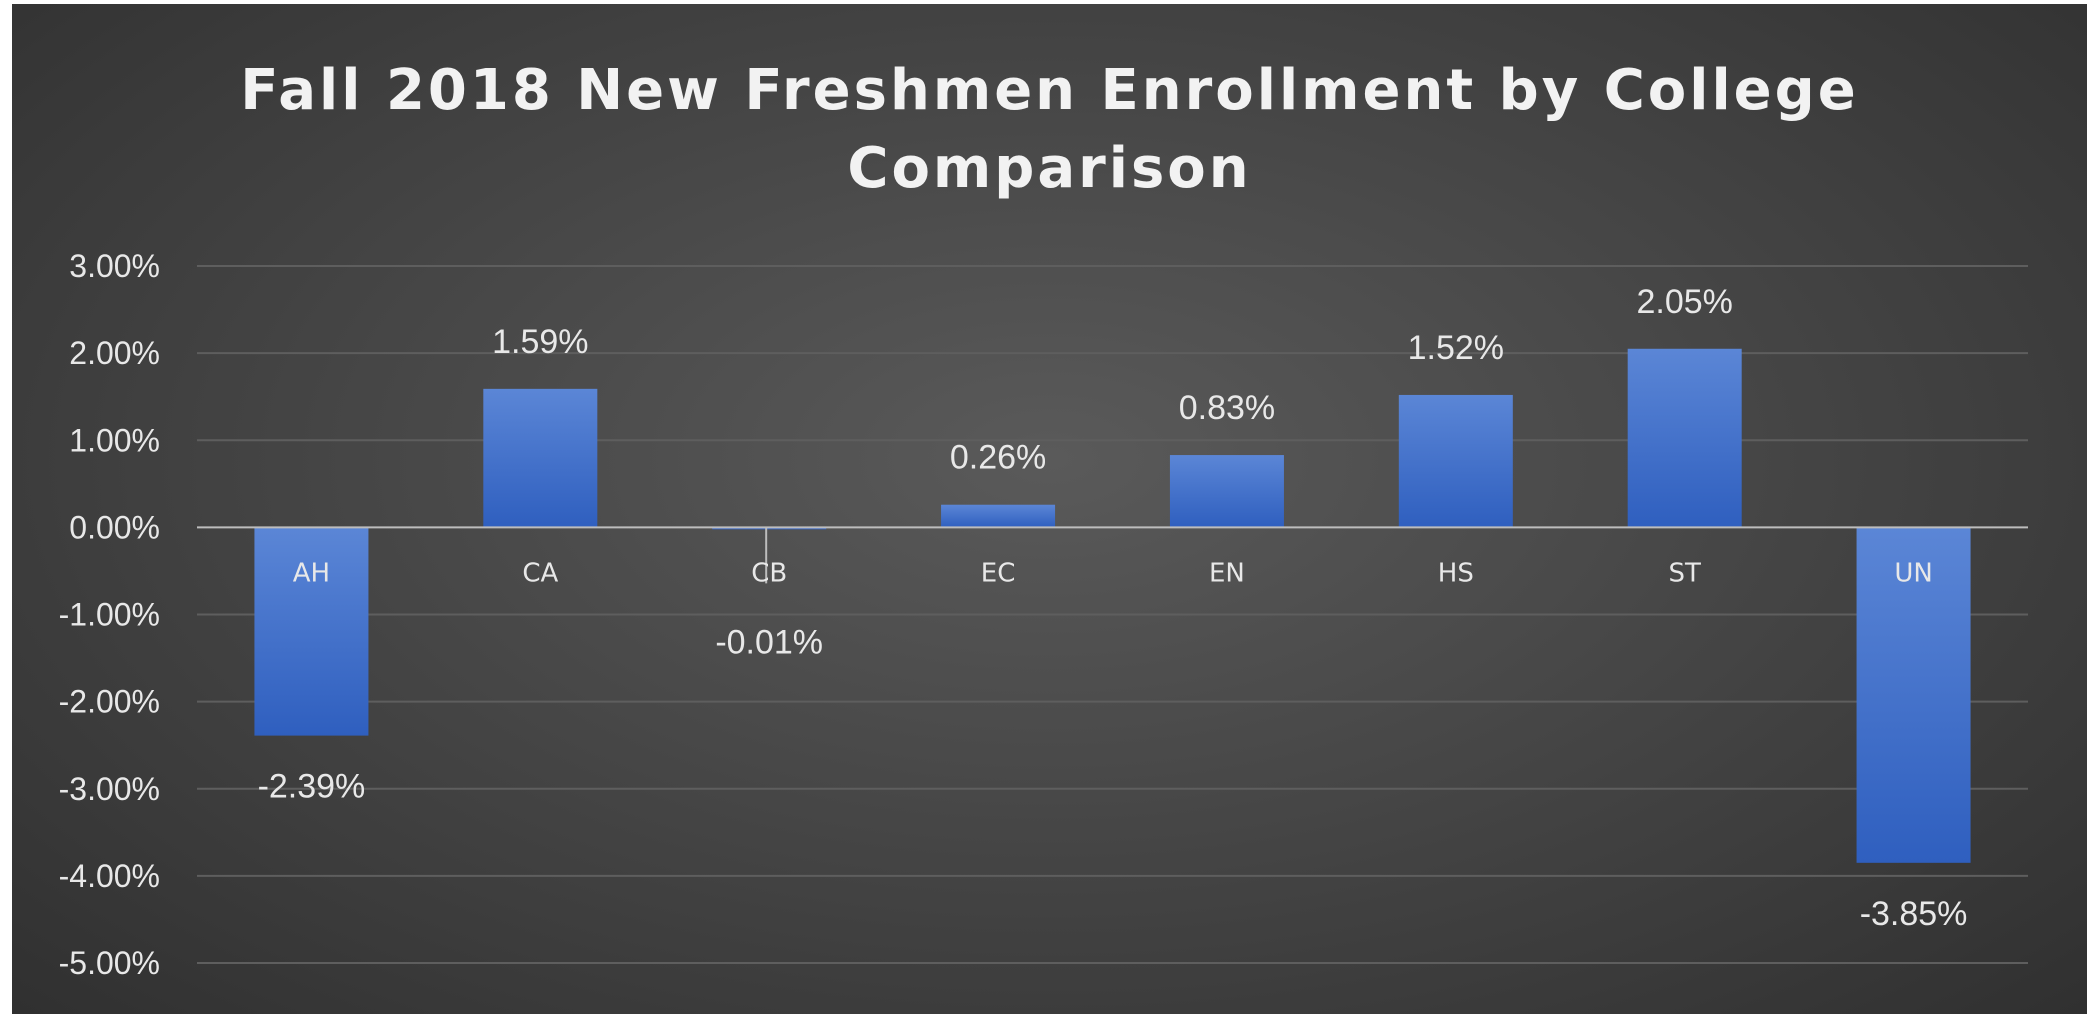 This screenshot has width=2087, height=1014. What do you see at coordinates (540, 458) in the screenshot?
I see `bar-ca` at bounding box center [540, 458].